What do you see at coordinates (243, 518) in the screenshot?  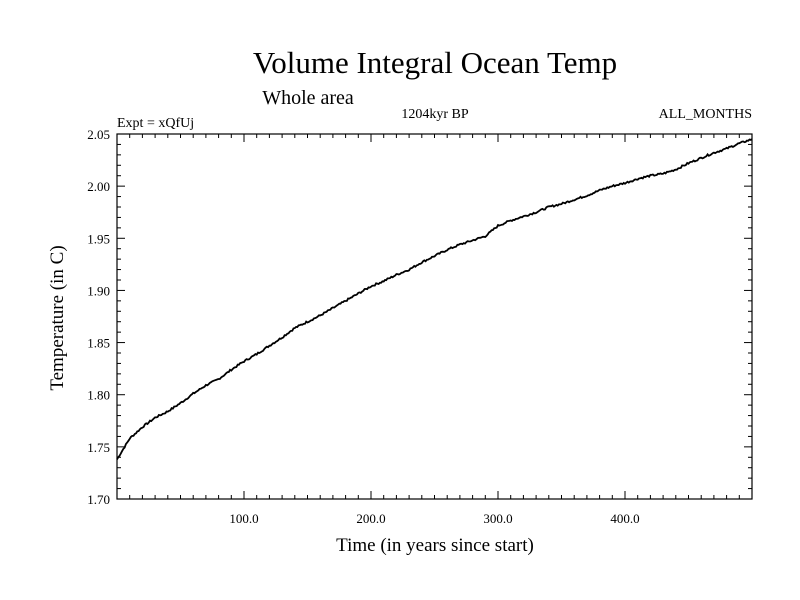 I see `x-tick-label: 100.0` at bounding box center [243, 518].